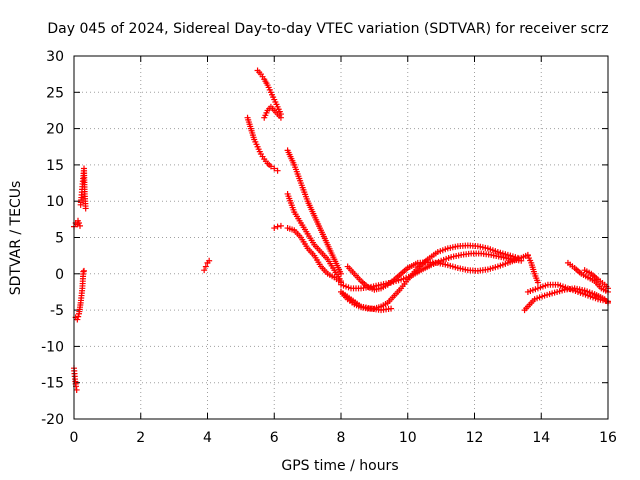 The height and width of the screenshot is (480, 640). Describe the element at coordinates (55, 57) in the screenshot. I see `y-tick-label: 30` at that location.